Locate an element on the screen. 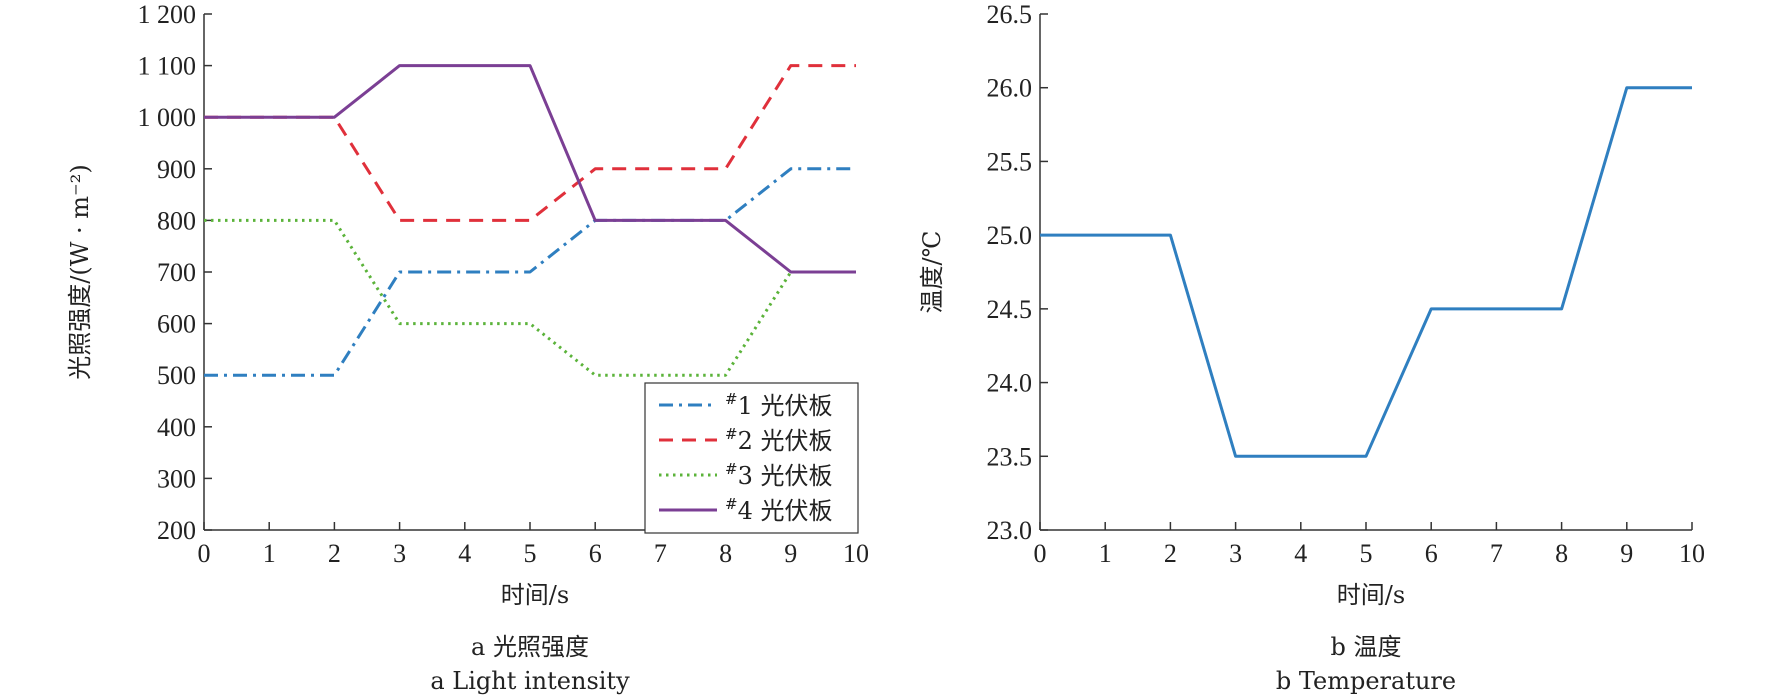  legend: #1 光伏板#2 光伏板#3 光伏板#4 光伏板 is located at coordinates (751, 458).